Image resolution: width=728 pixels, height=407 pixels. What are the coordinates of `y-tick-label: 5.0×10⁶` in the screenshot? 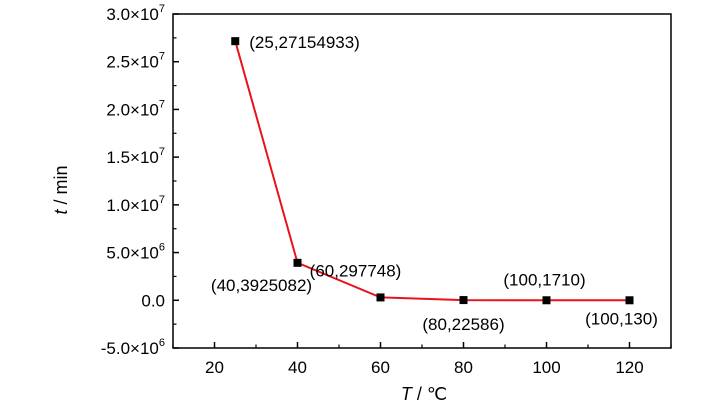 It's located at (135, 252).